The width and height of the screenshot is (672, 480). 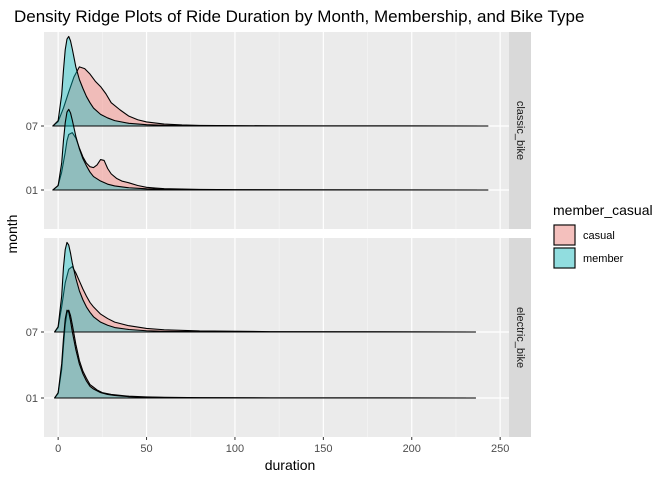 I want to click on legend-swatch-member, so click(x=564, y=258).